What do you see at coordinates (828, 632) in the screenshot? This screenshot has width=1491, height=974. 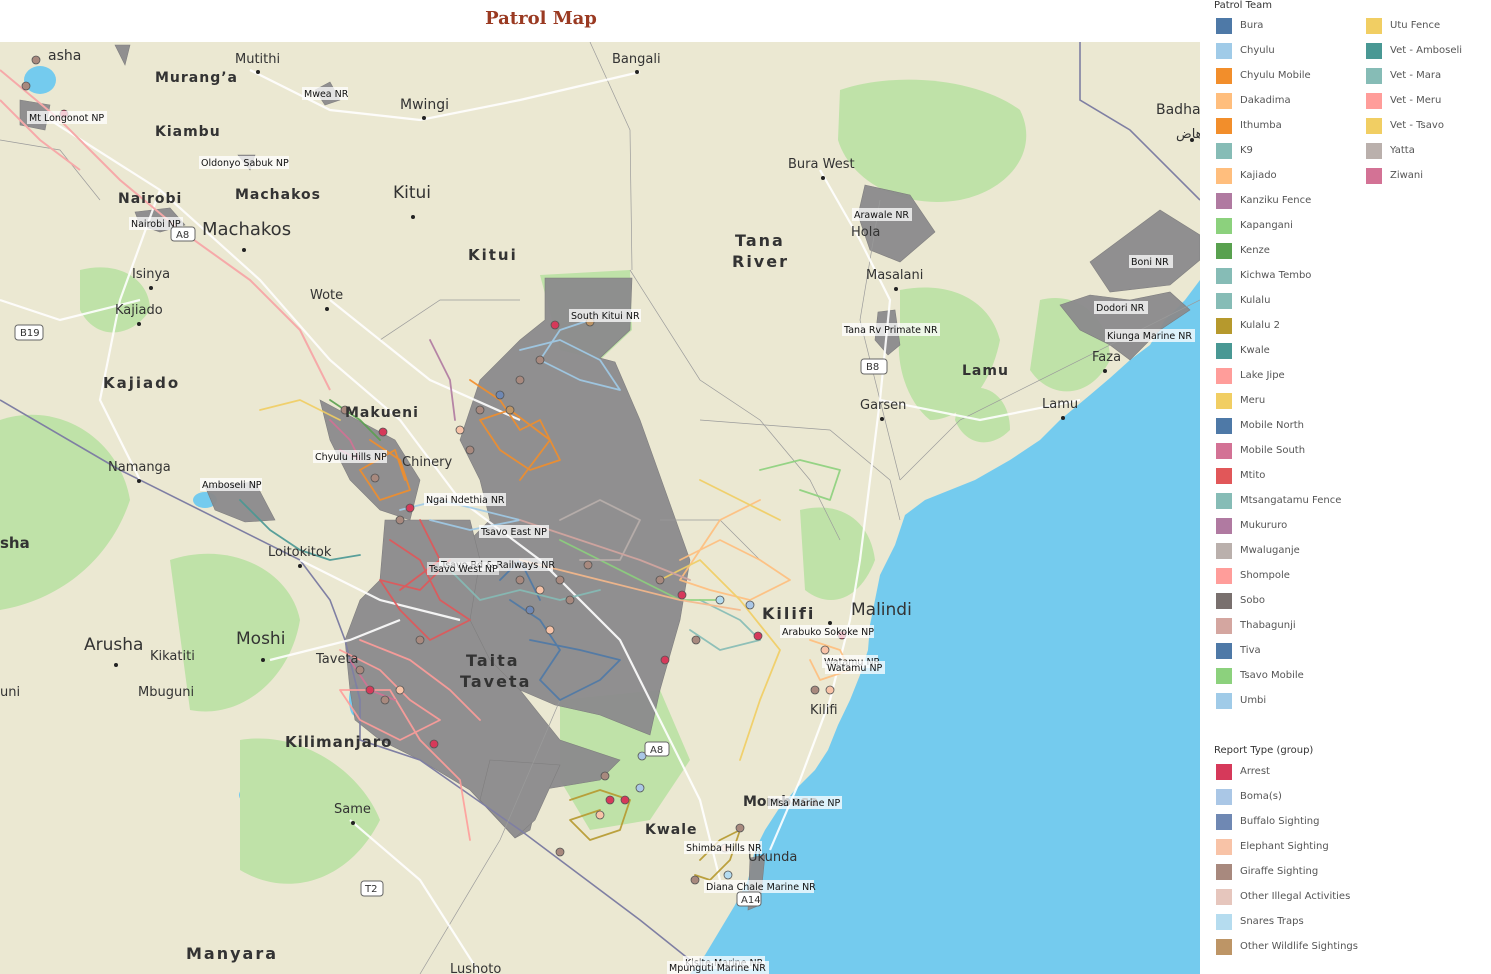 I see `svg-text: Arabuko Sokoke NP` at bounding box center [828, 632].